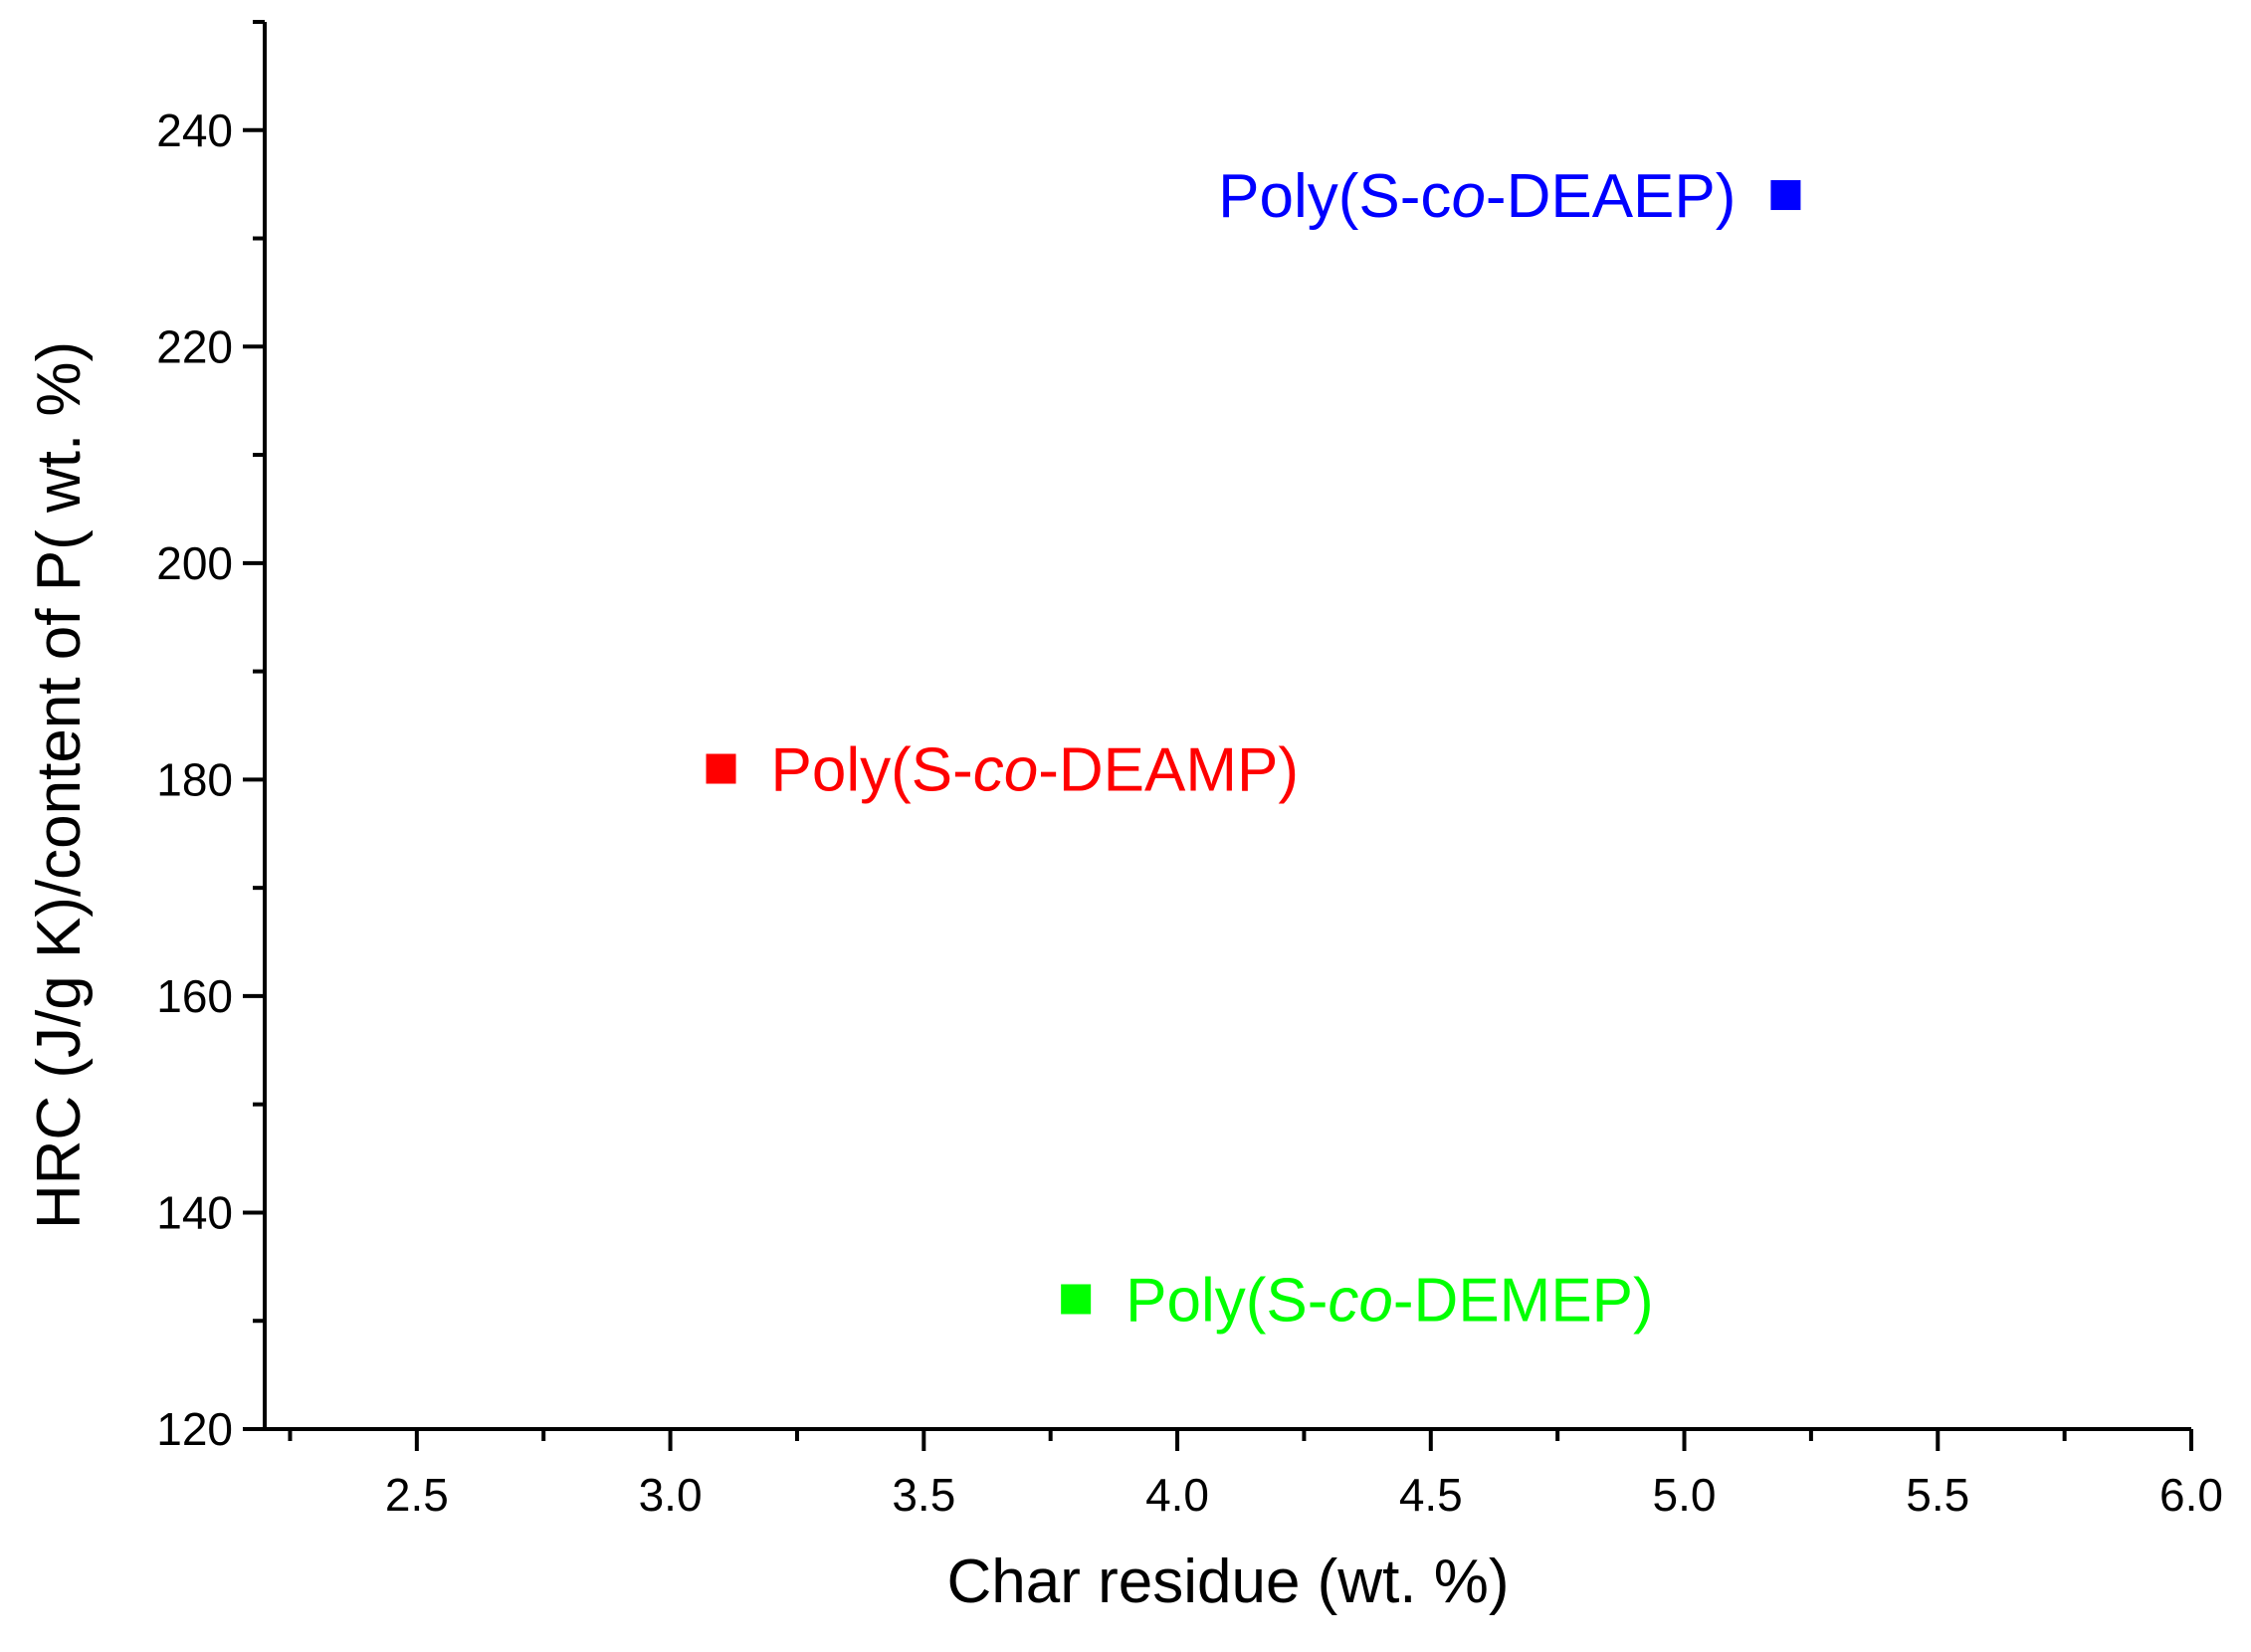 This screenshot has height=1652, width=2251. What do you see at coordinates (1334, 196) in the screenshot?
I see `point-label-part: Poly(S-c` at bounding box center [1334, 196].